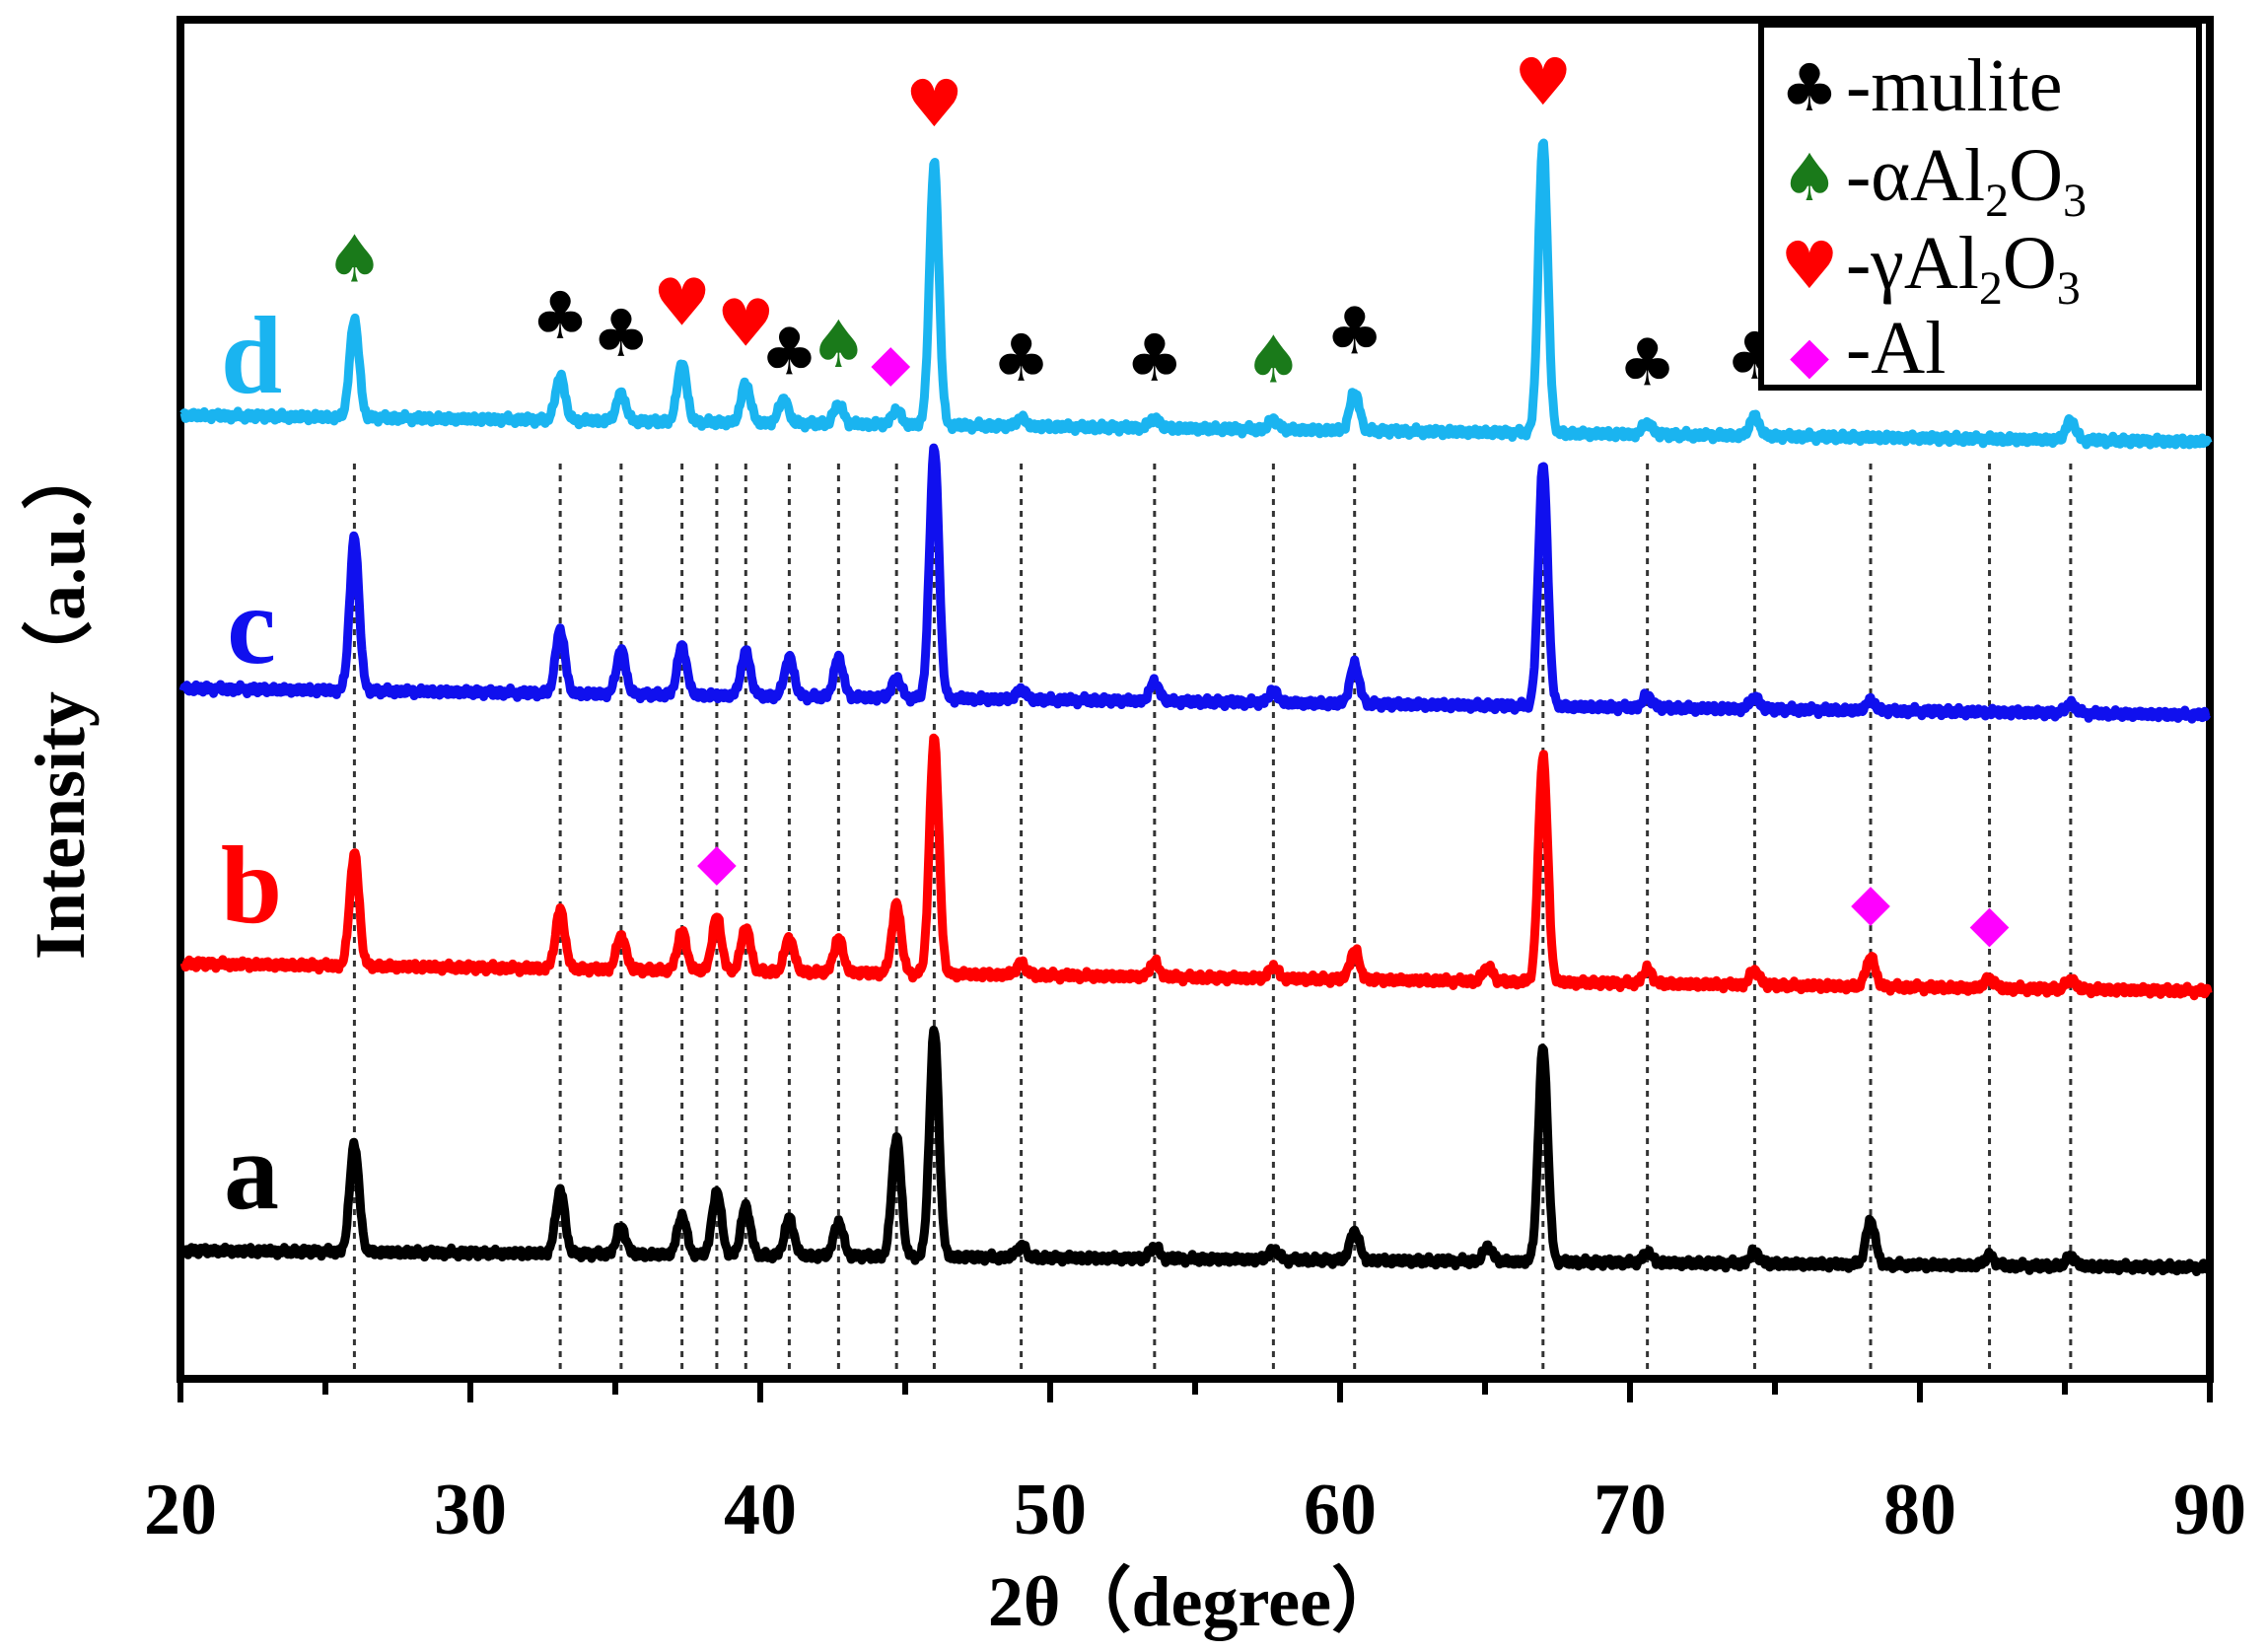 The height and width of the screenshot is (1652, 2268). Describe the element at coordinates (760, 1510) in the screenshot. I see `x-tick-label: 40` at that location.